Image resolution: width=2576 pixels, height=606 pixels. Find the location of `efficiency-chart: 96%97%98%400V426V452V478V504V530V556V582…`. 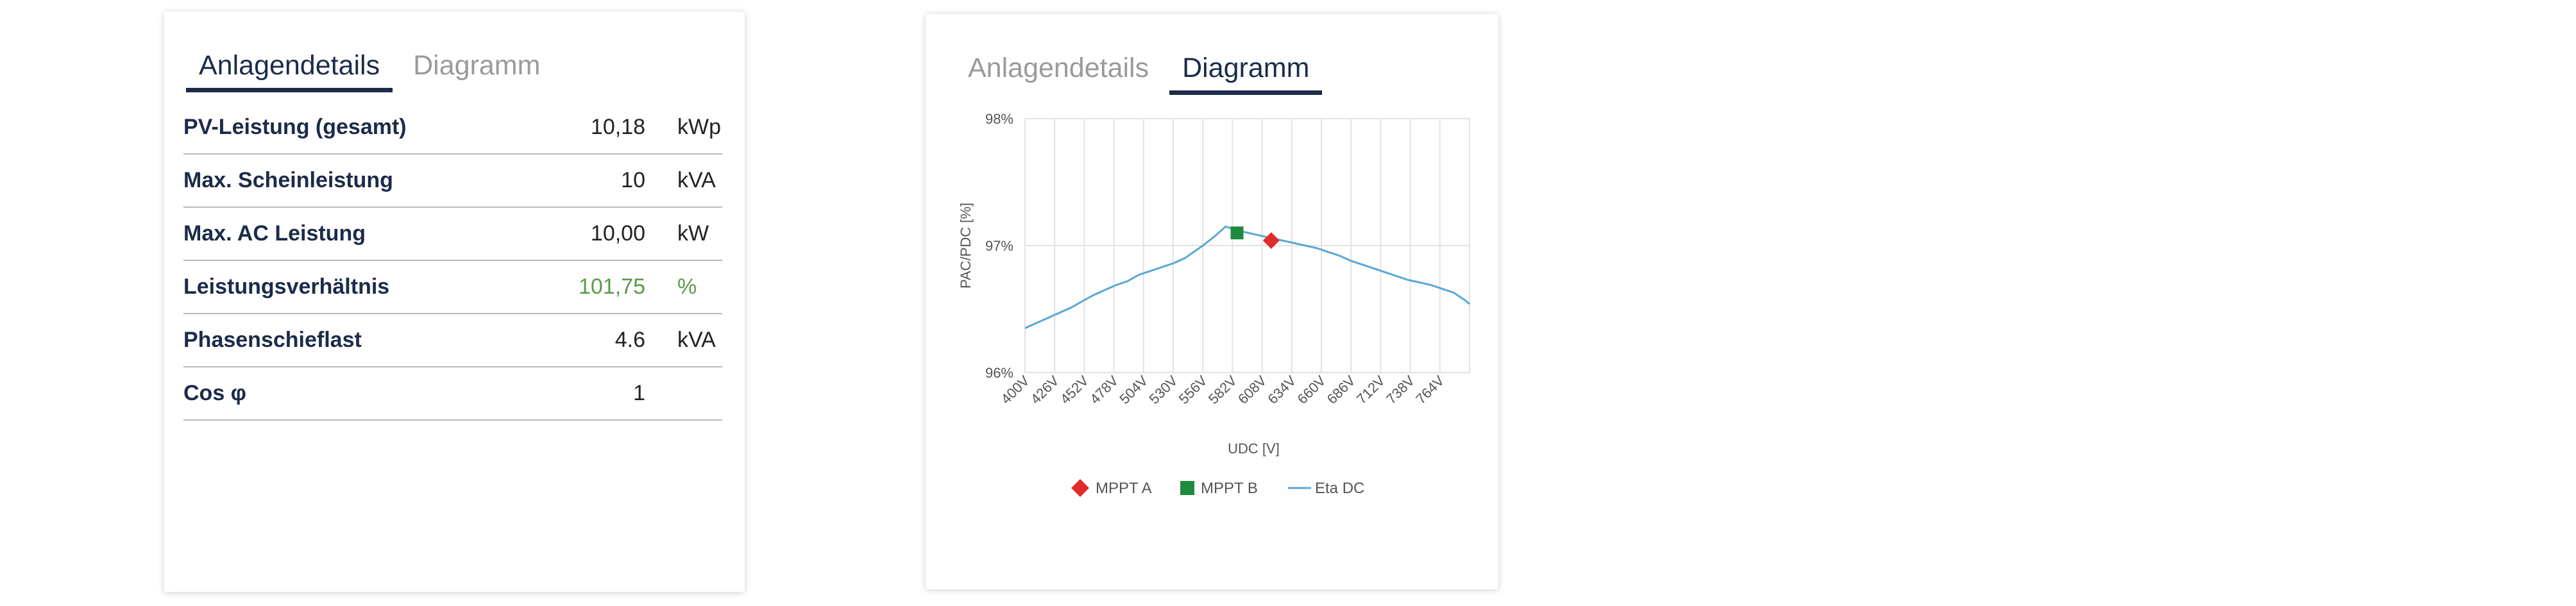

efficiency-chart: 96%97%98%400V426V452V478V504V530V556V582… is located at coordinates (1214, 304).